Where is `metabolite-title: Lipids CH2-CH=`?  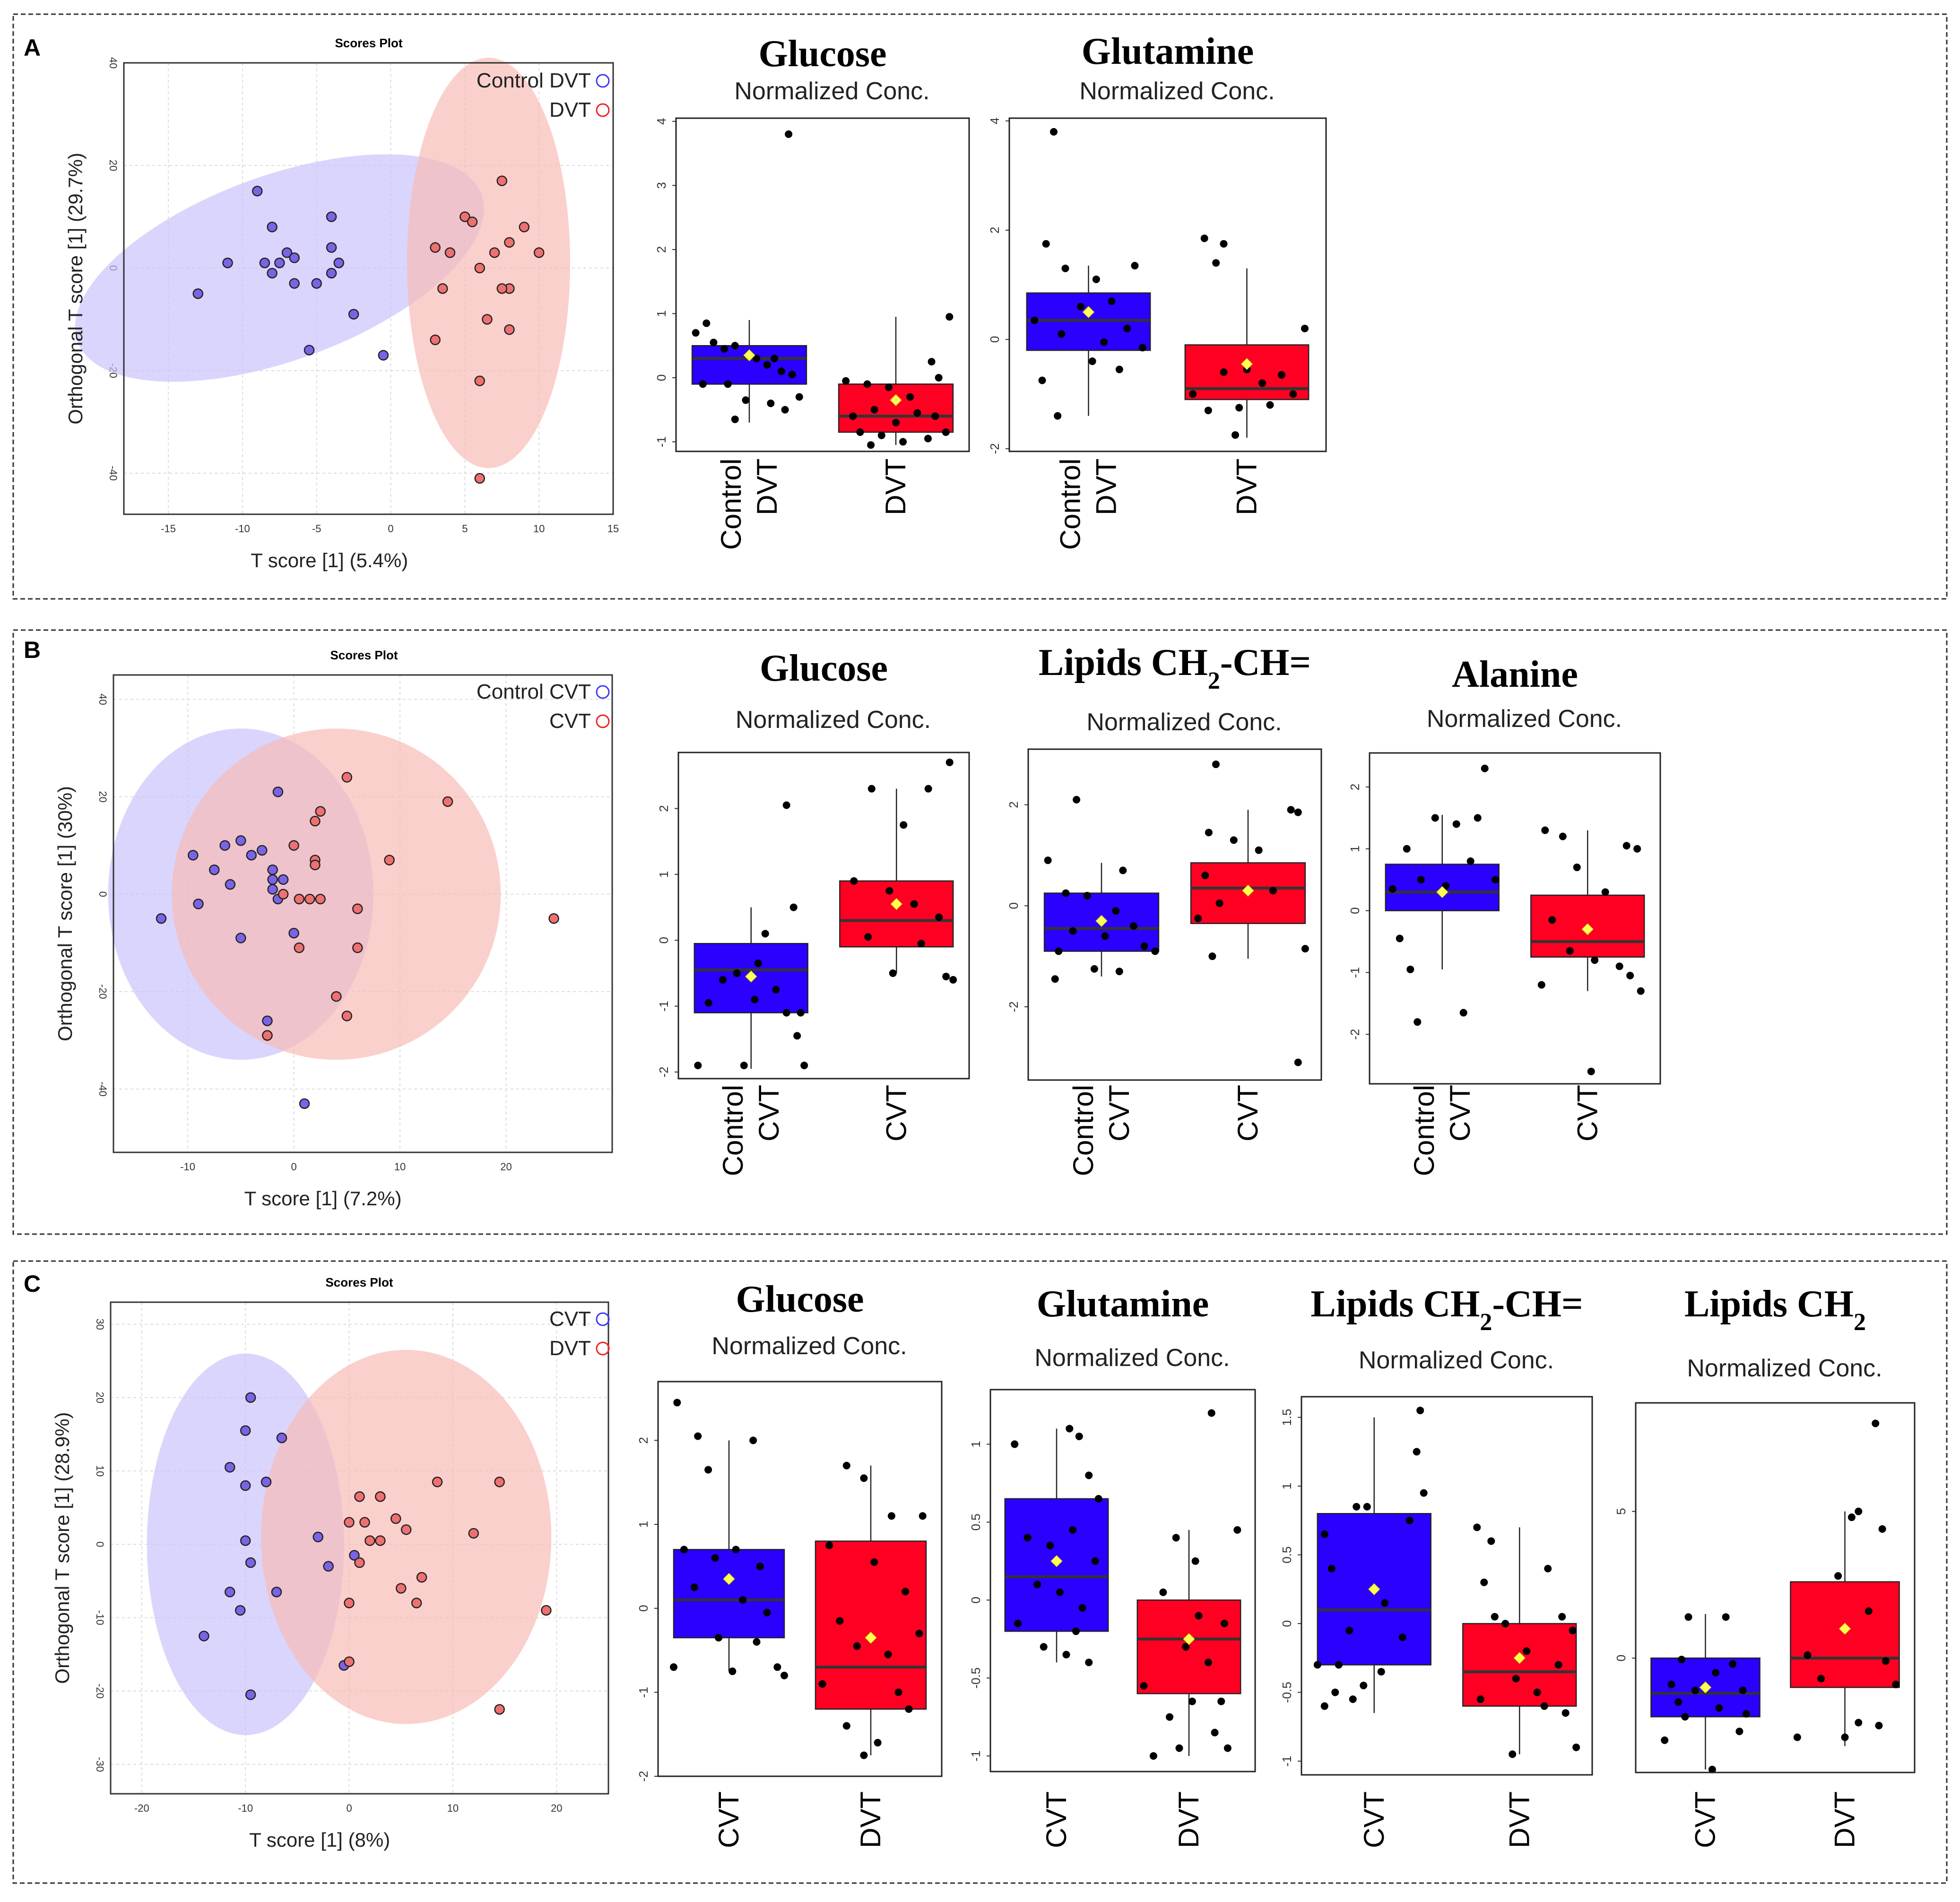 metabolite-title: Lipids CH2-CH= is located at coordinates (1447, 1310).